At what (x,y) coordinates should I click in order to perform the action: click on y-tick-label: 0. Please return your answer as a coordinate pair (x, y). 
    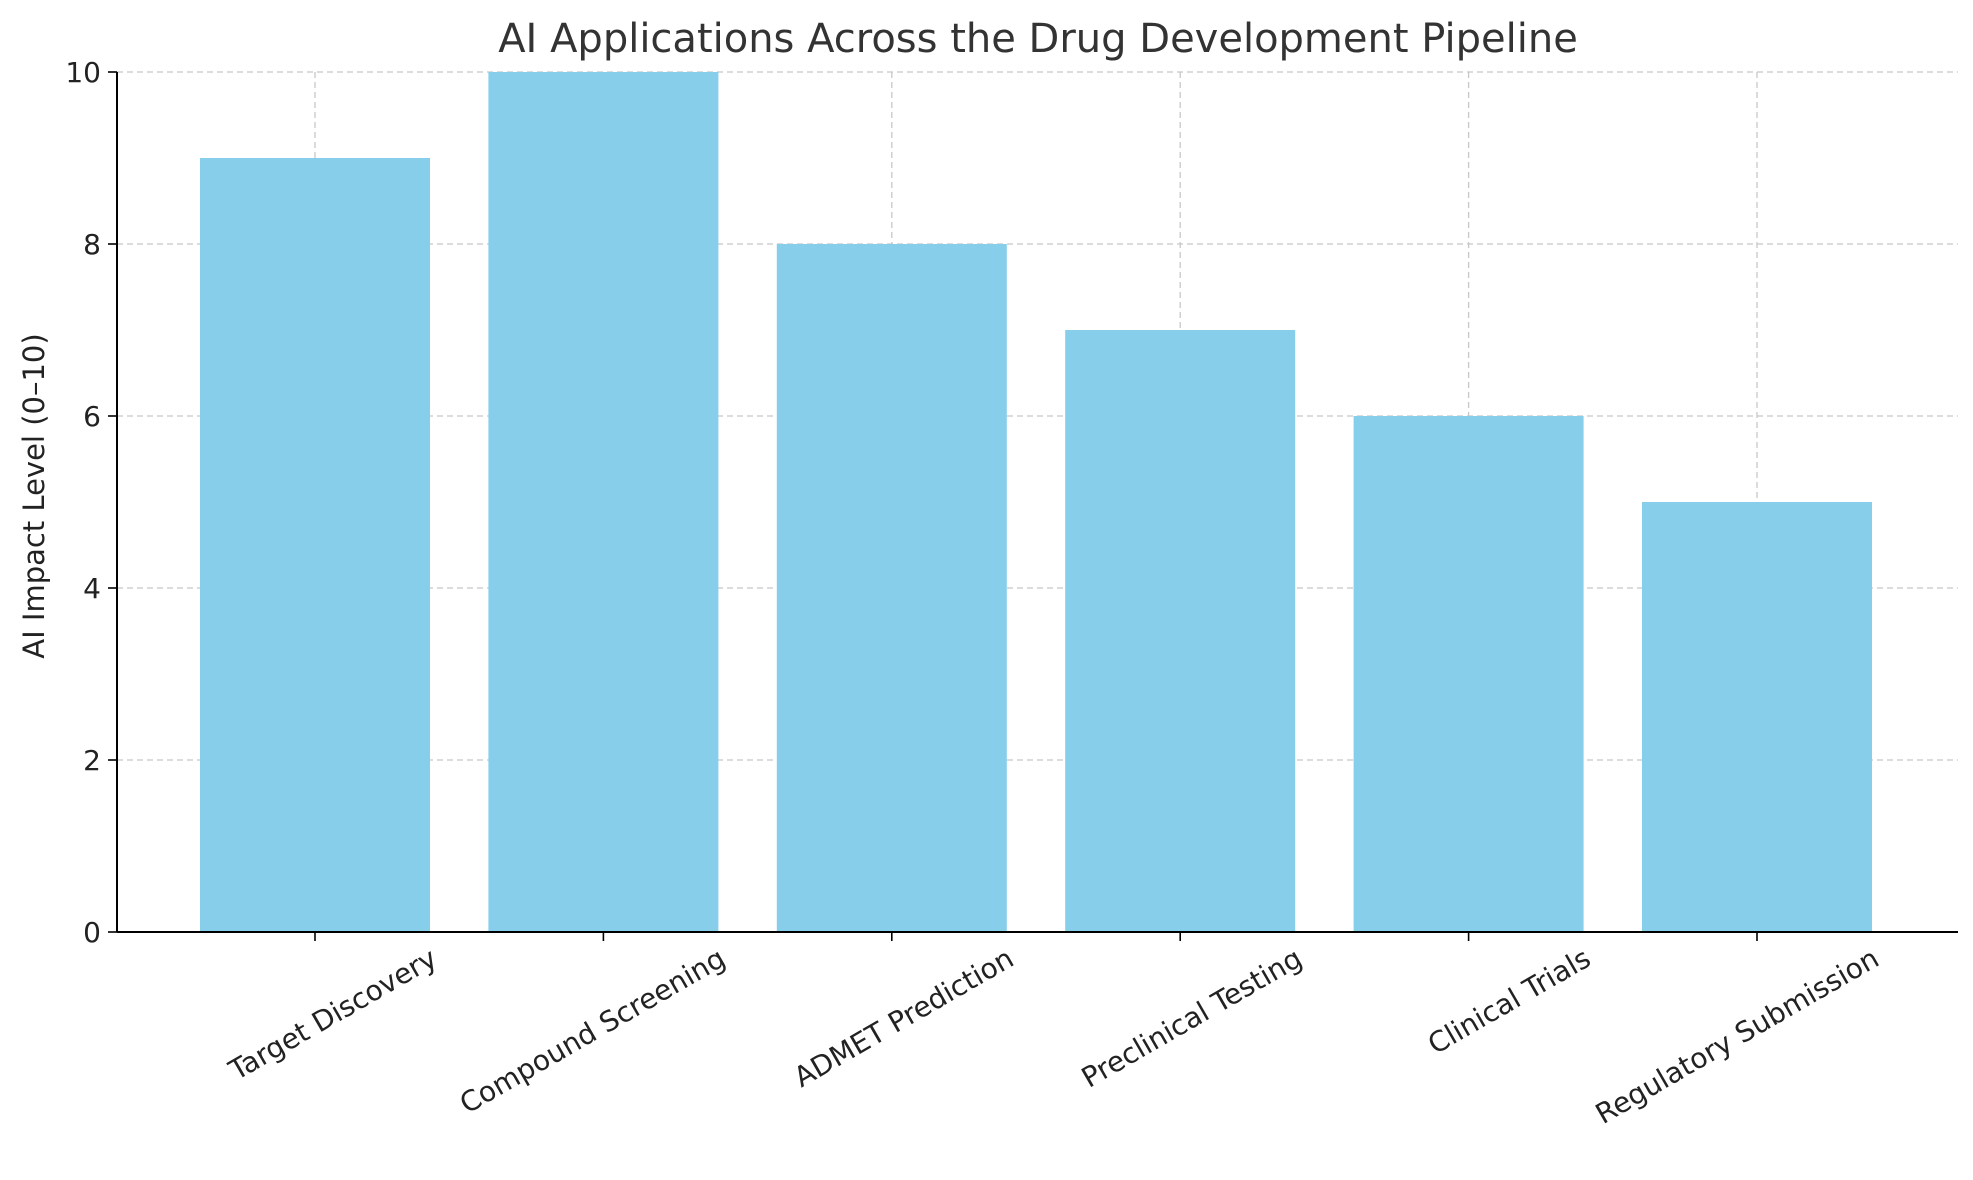
    Looking at the image, I should click on (92, 932).